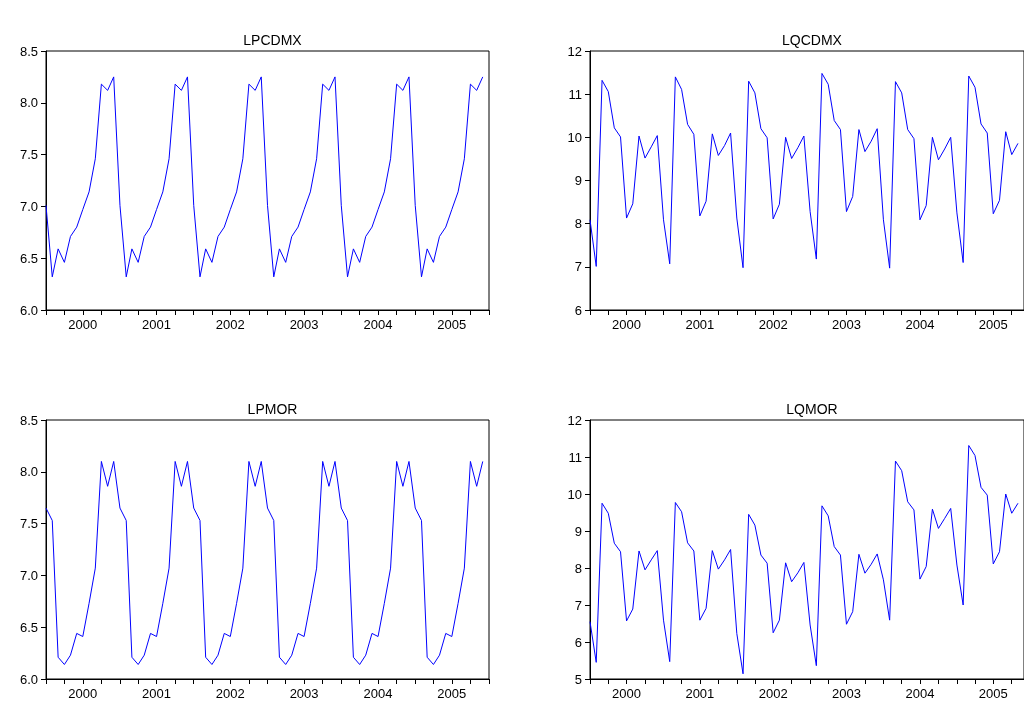 The height and width of the screenshot is (702, 1024). I want to click on chart-title: LQCDMX, so click(812, 40).